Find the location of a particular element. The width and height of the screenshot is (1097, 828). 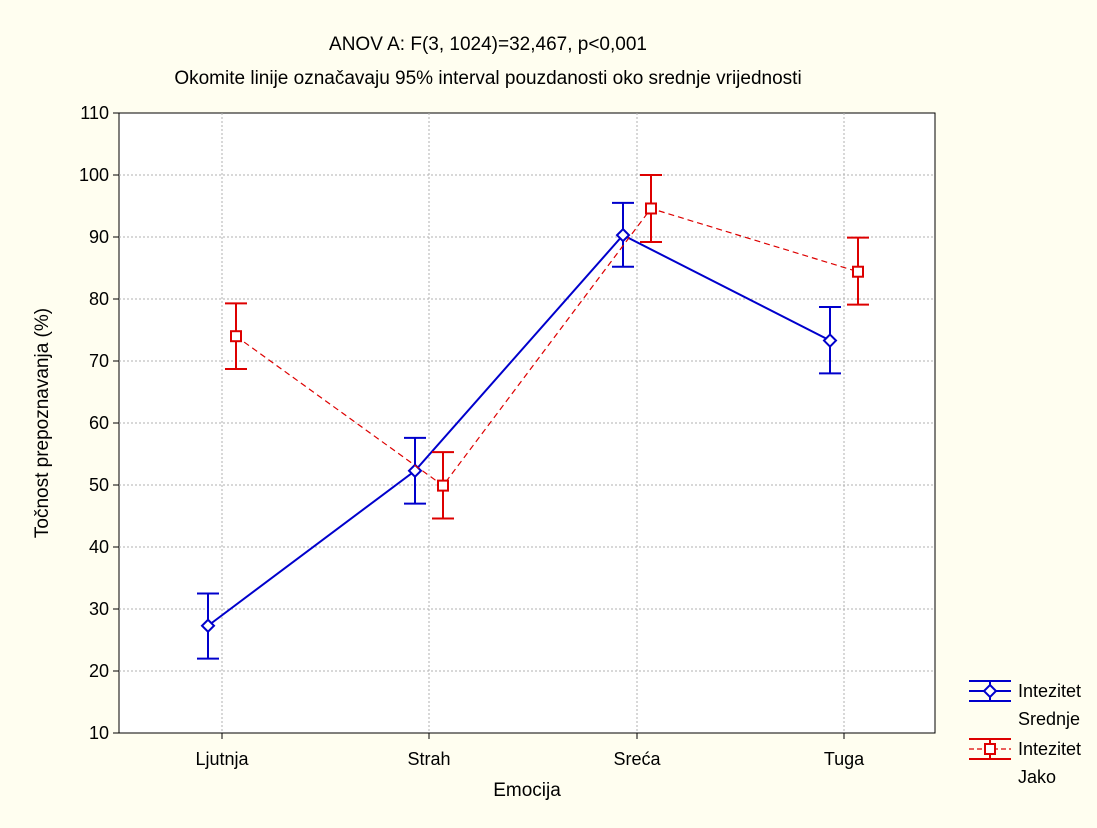

x-tick-label: Ljutnja is located at coordinates (222, 759).